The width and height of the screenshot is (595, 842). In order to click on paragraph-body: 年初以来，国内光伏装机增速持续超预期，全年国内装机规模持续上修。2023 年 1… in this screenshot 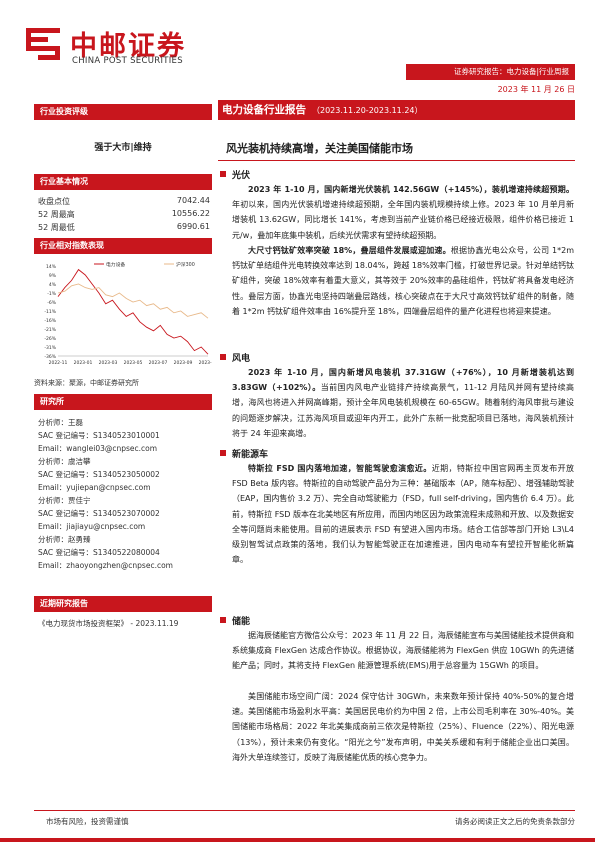, I will do `click(403, 220)`.